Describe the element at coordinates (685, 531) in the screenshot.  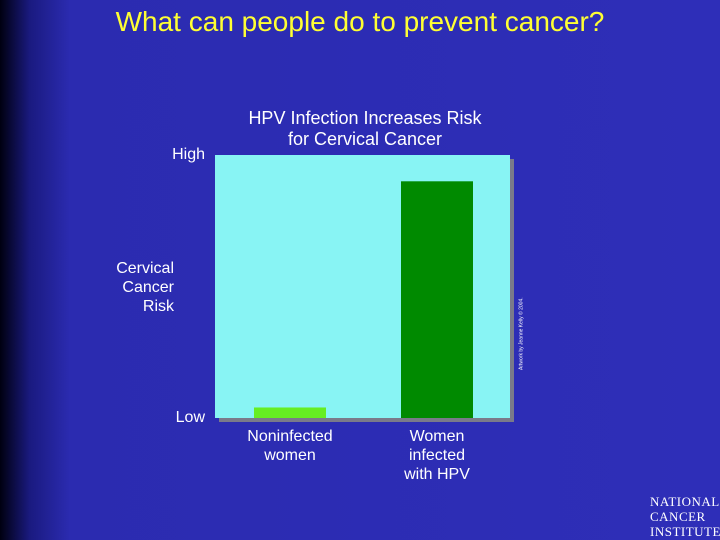
I see `logo-line: INSTITUTE` at that location.